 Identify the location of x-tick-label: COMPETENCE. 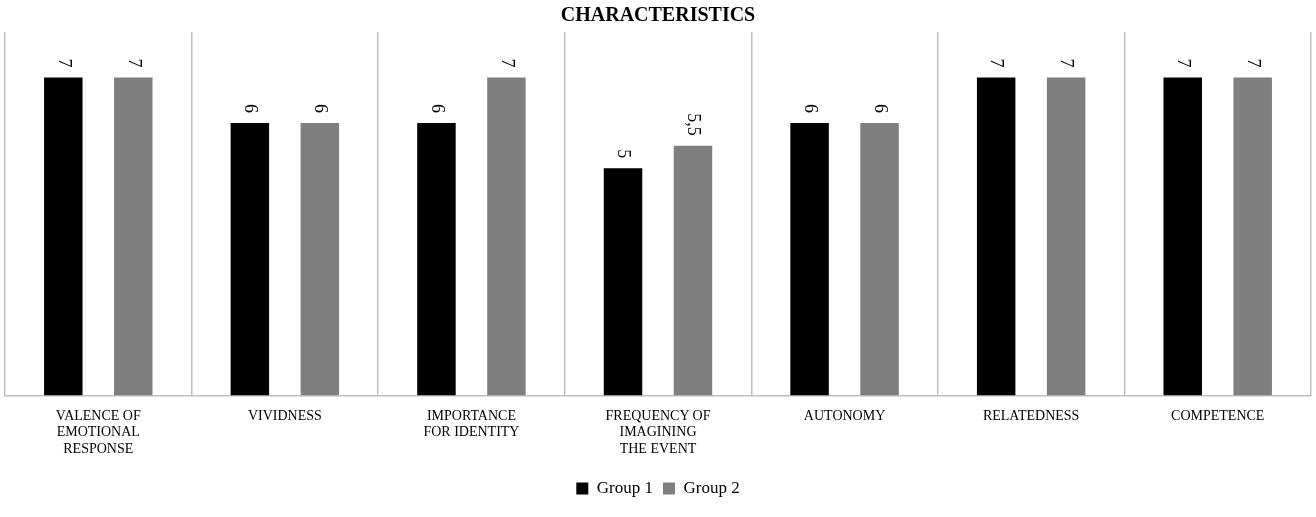
(1218, 415).